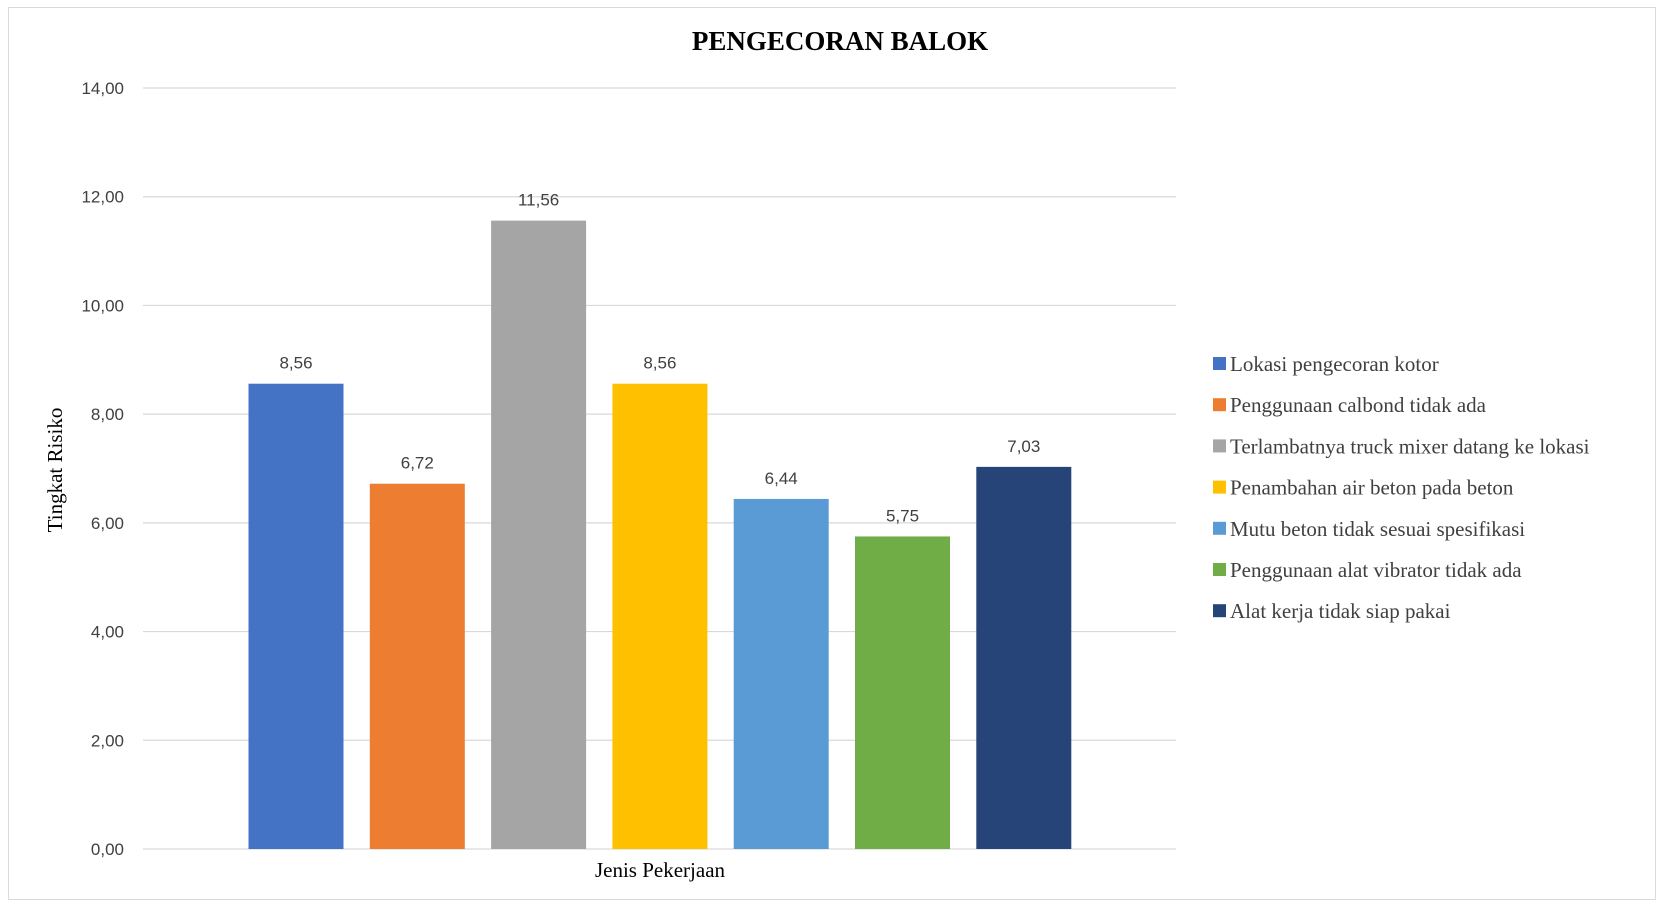  Describe the element at coordinates (781, 478) in the screenshot. I see `data-label: 6,44` at that location.